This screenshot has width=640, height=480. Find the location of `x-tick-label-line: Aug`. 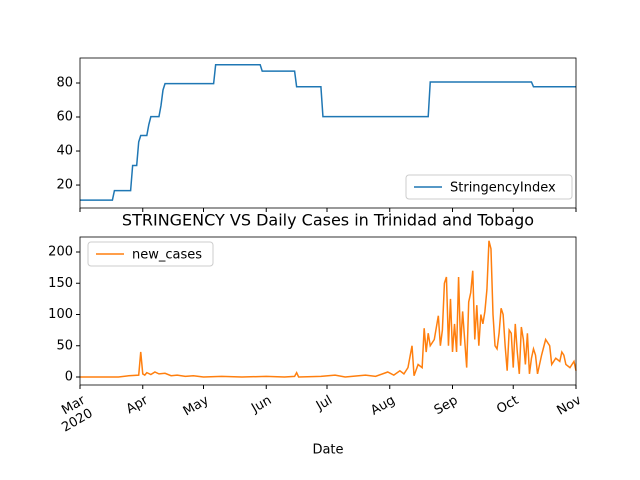

x-tick-label-line: Aug is located at coordinates (382, 406).